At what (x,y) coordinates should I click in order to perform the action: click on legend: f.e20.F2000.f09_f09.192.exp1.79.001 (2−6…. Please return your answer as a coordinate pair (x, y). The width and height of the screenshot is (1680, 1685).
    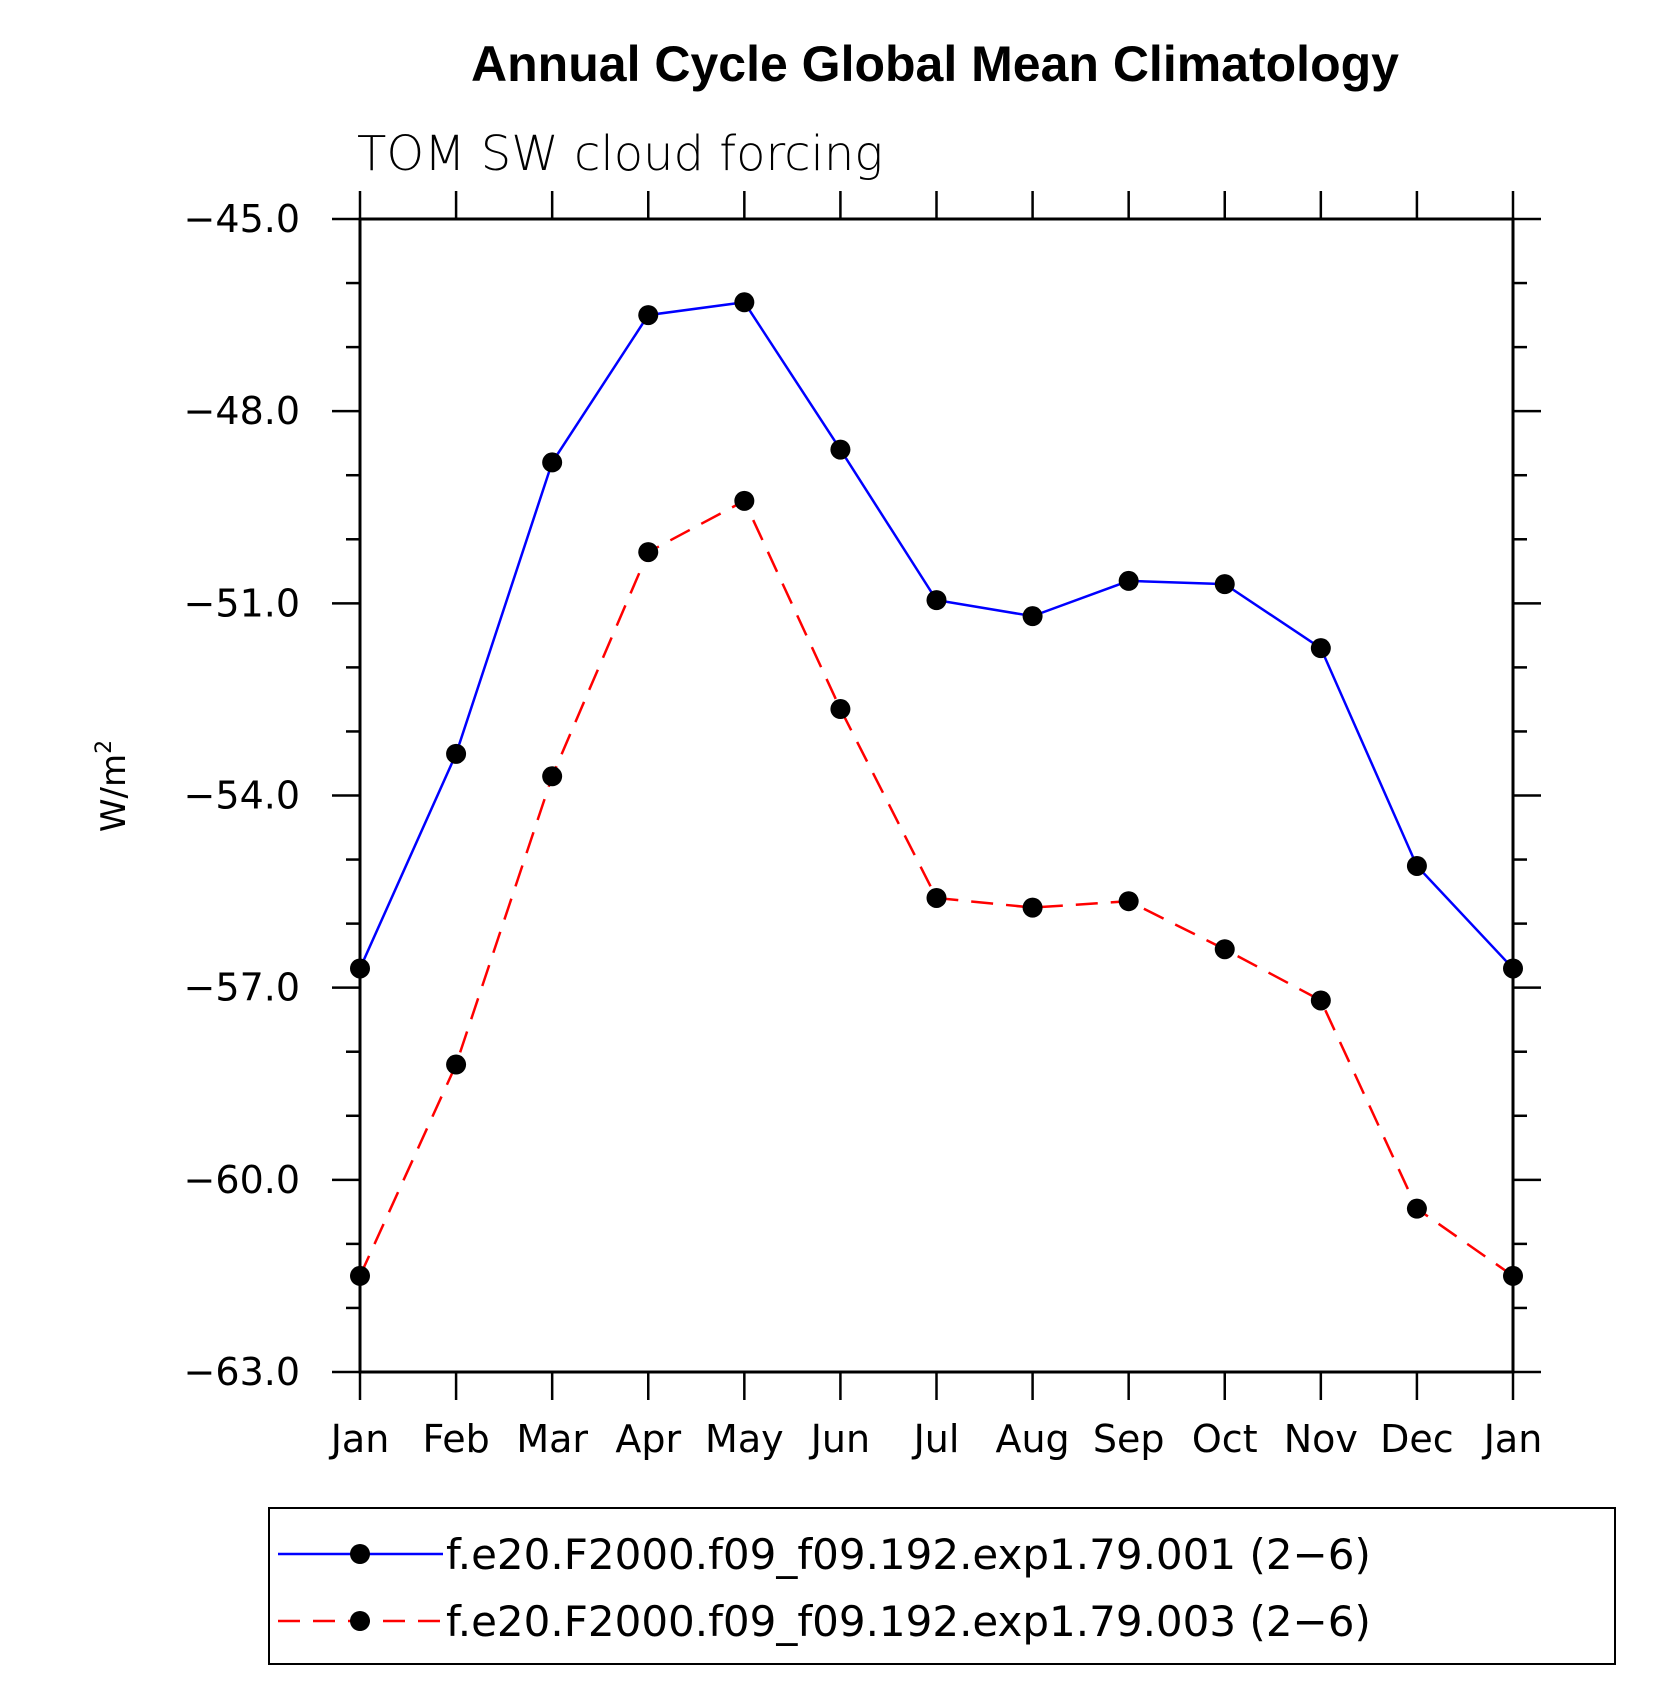
    Looking at the image, I should click on (942, 1586).